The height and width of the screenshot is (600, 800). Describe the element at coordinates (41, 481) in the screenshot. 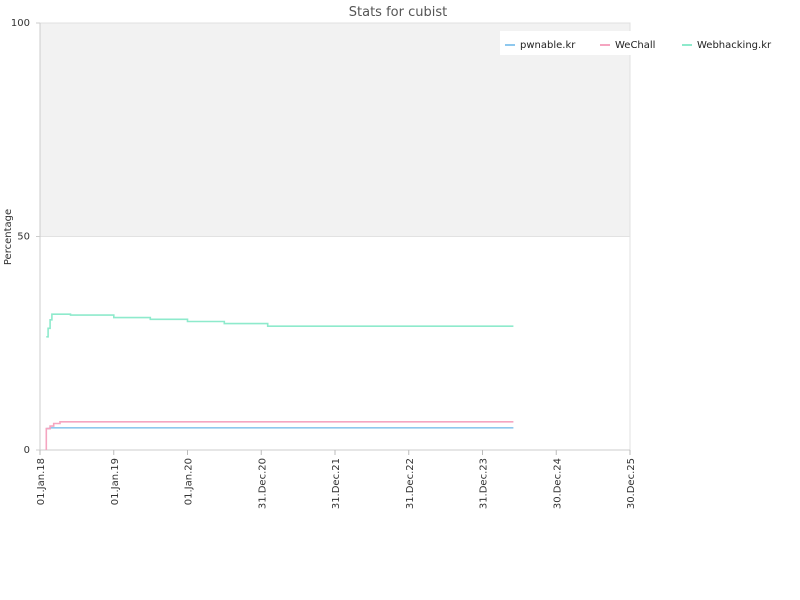

I see `x-tick-label: 01.Jan.18` at that location.